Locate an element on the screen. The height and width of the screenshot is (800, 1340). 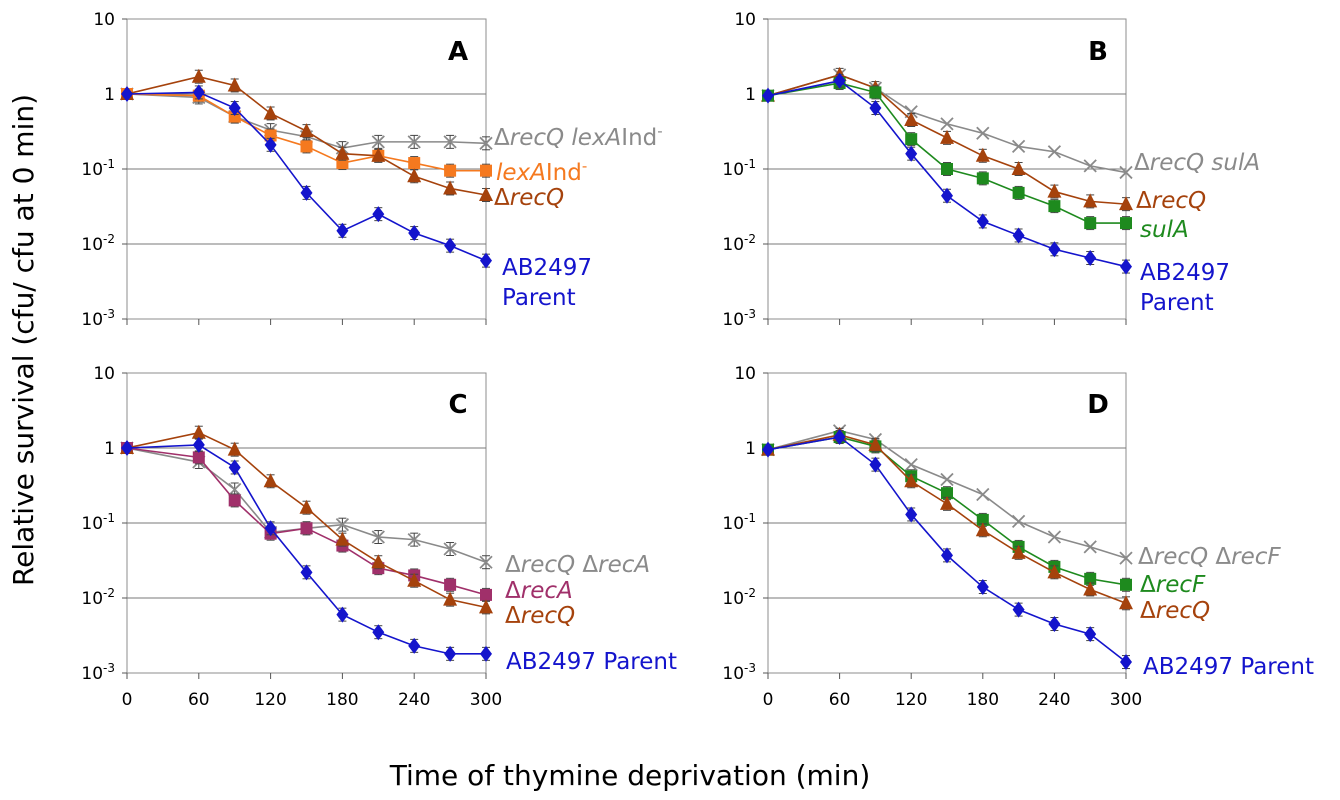
panel-letter: D is located at coordinates (1098, 405).